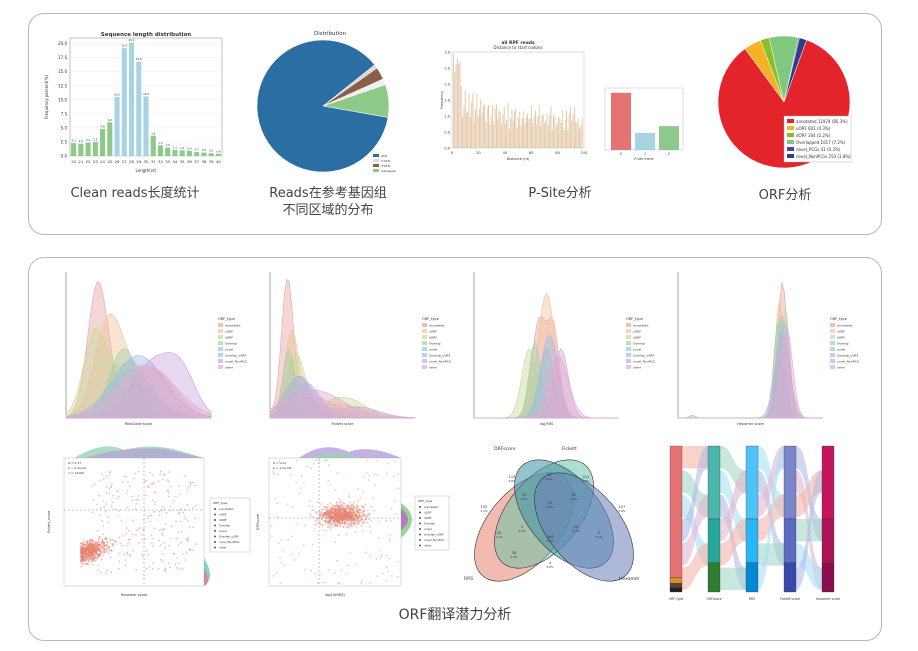  I want to click on legend-label: other, so click(428, 546).